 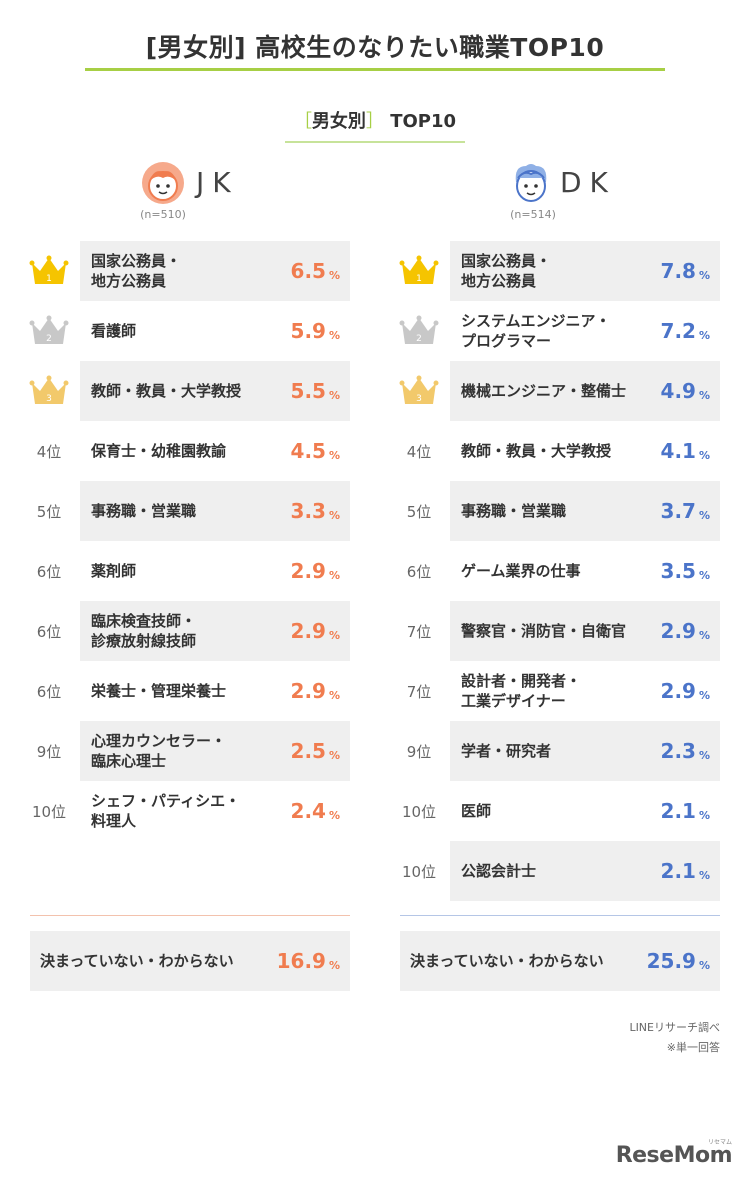 What do you see at coordinates (555, 183) in the screenshot?
I see `dk-header: DK` at bounding box center [555, 183].